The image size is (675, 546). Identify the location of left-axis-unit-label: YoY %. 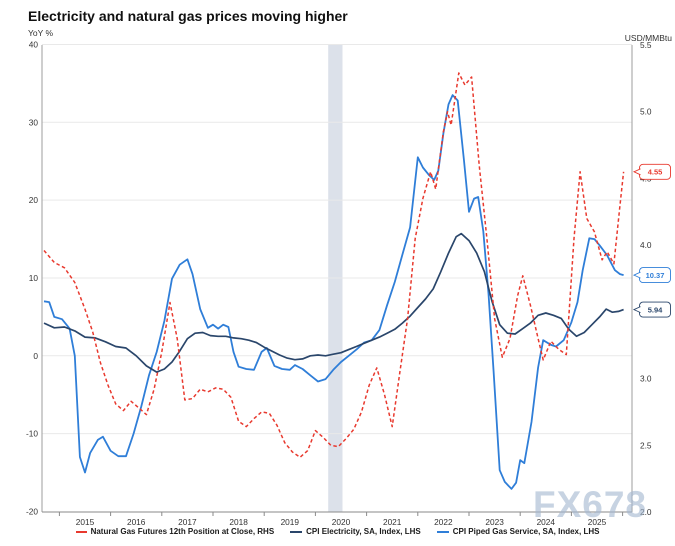
(41, 33).